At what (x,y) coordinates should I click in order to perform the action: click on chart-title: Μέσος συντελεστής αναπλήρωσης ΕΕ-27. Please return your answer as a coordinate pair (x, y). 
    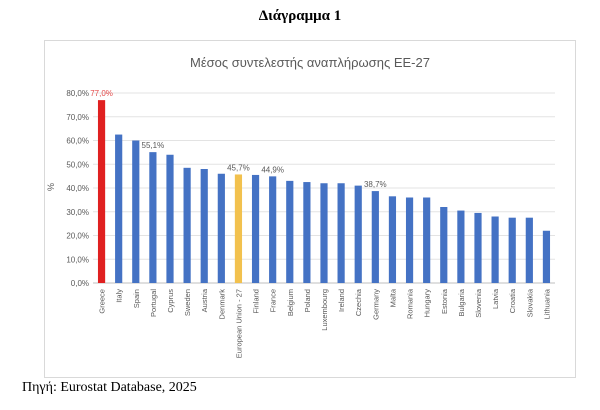
    Looking at the image, I should click on (310, 62).